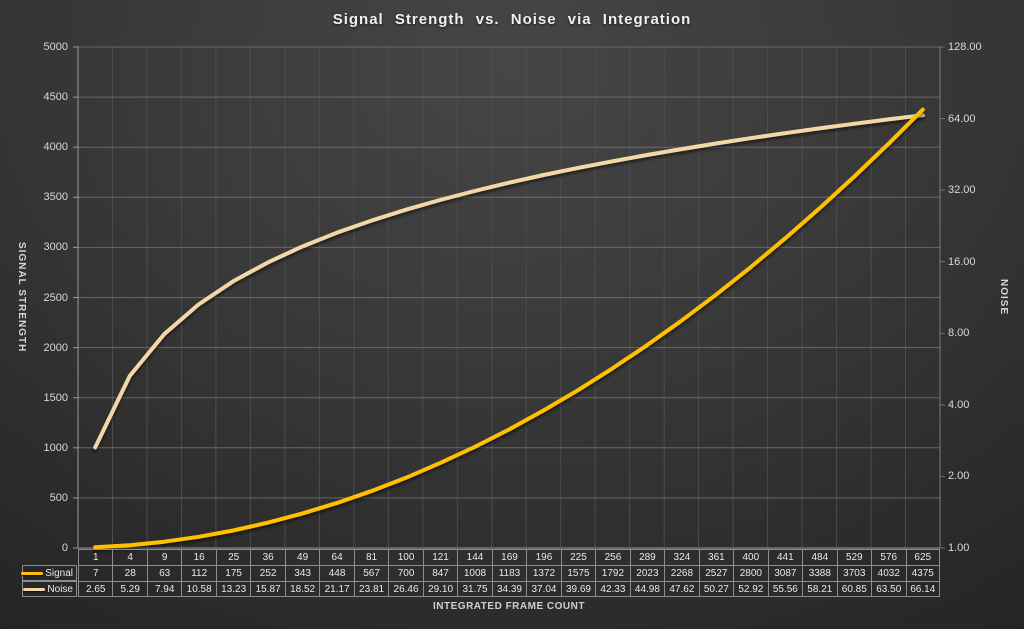 The width and height of the screenshot is (1024, 629). I want to click on table-value-cell: 15.87, so click(267, 589).